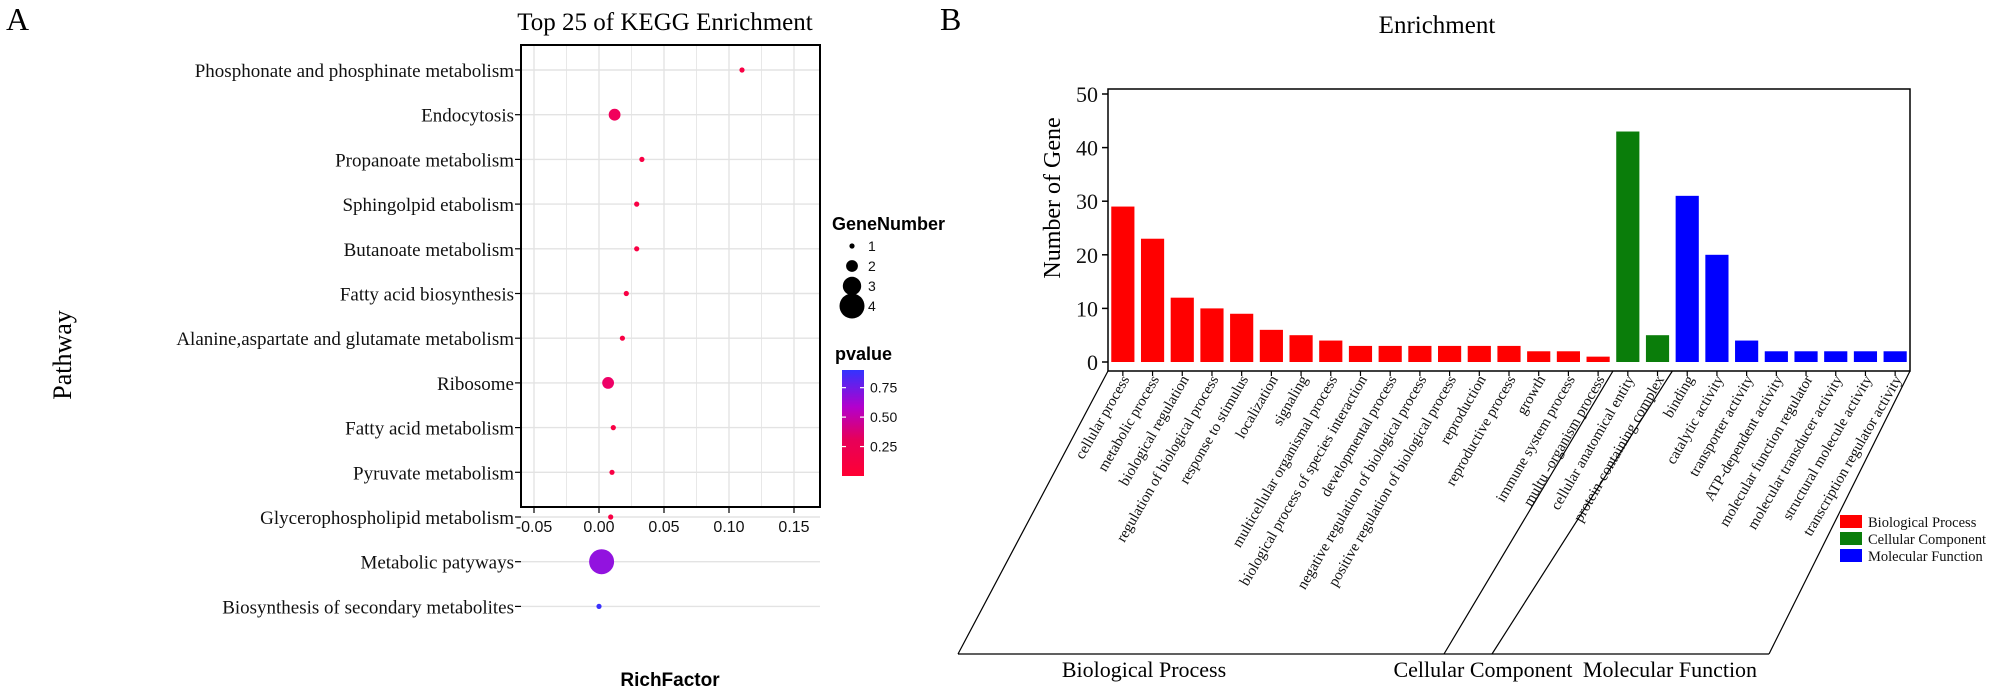 This screenshot has width=2007, height=688. Describe the element at coordinates (1033, 512) in the screenshot. I see `go-group-divider` at that location.